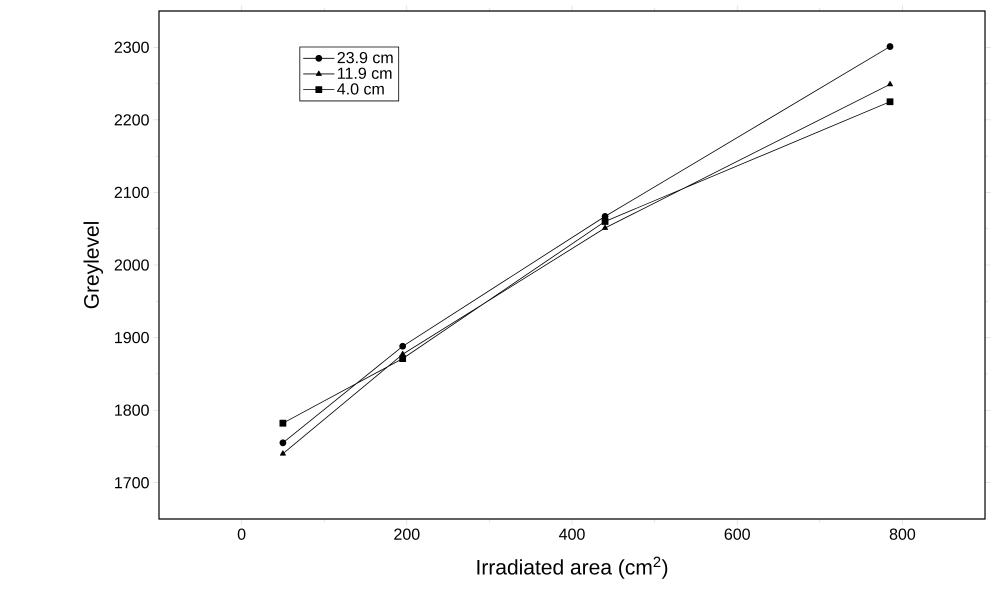 This screenshot has height=614, width=991. I want to click on y-tick-label: 1900, so click(132, 338).